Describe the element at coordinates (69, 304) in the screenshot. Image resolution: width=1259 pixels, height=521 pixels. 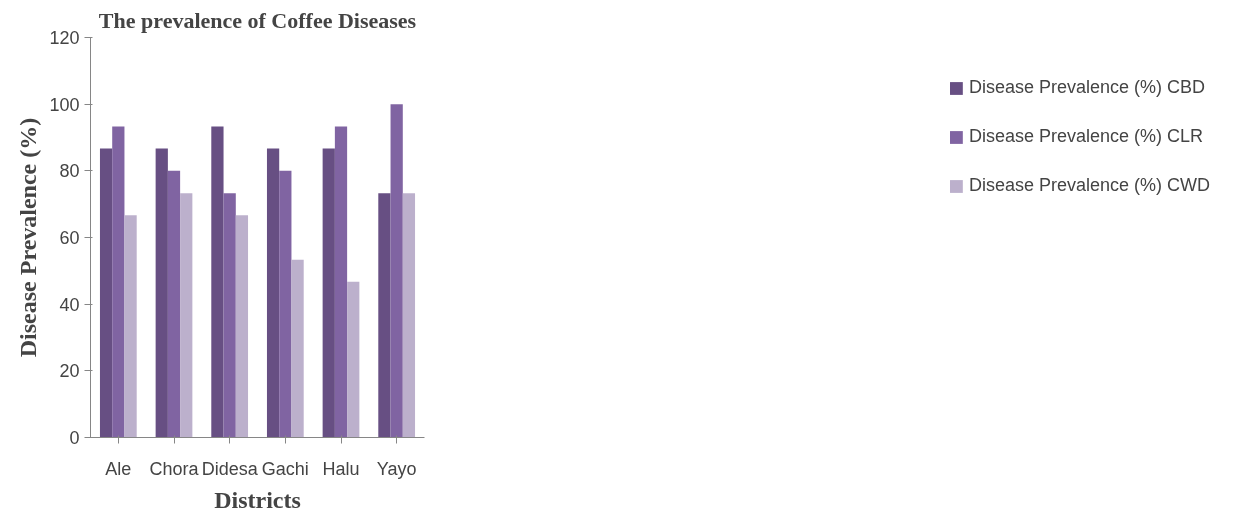
I see `y-tick-label: 40` at that location.